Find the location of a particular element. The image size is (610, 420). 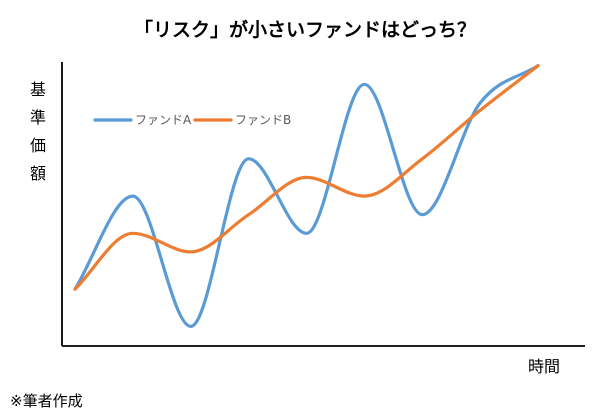

legend-label-fund-a: ファンドA is located at coordinates (163, 120).